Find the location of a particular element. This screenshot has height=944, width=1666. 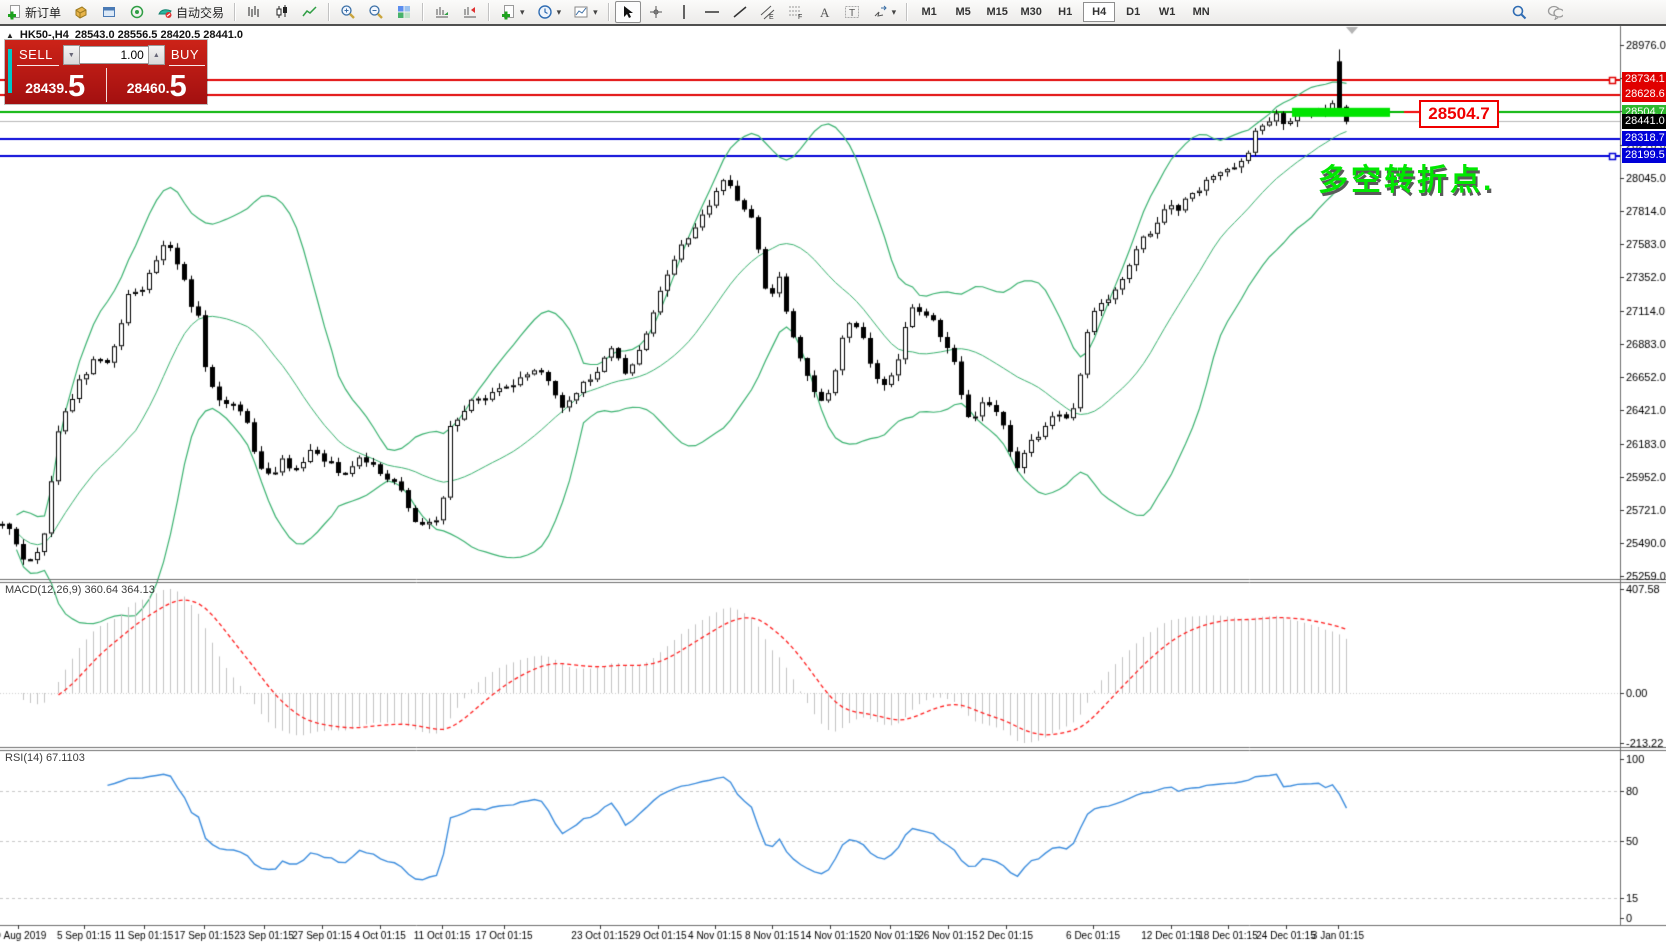

radar-icon is located at coordinates (137, 12).